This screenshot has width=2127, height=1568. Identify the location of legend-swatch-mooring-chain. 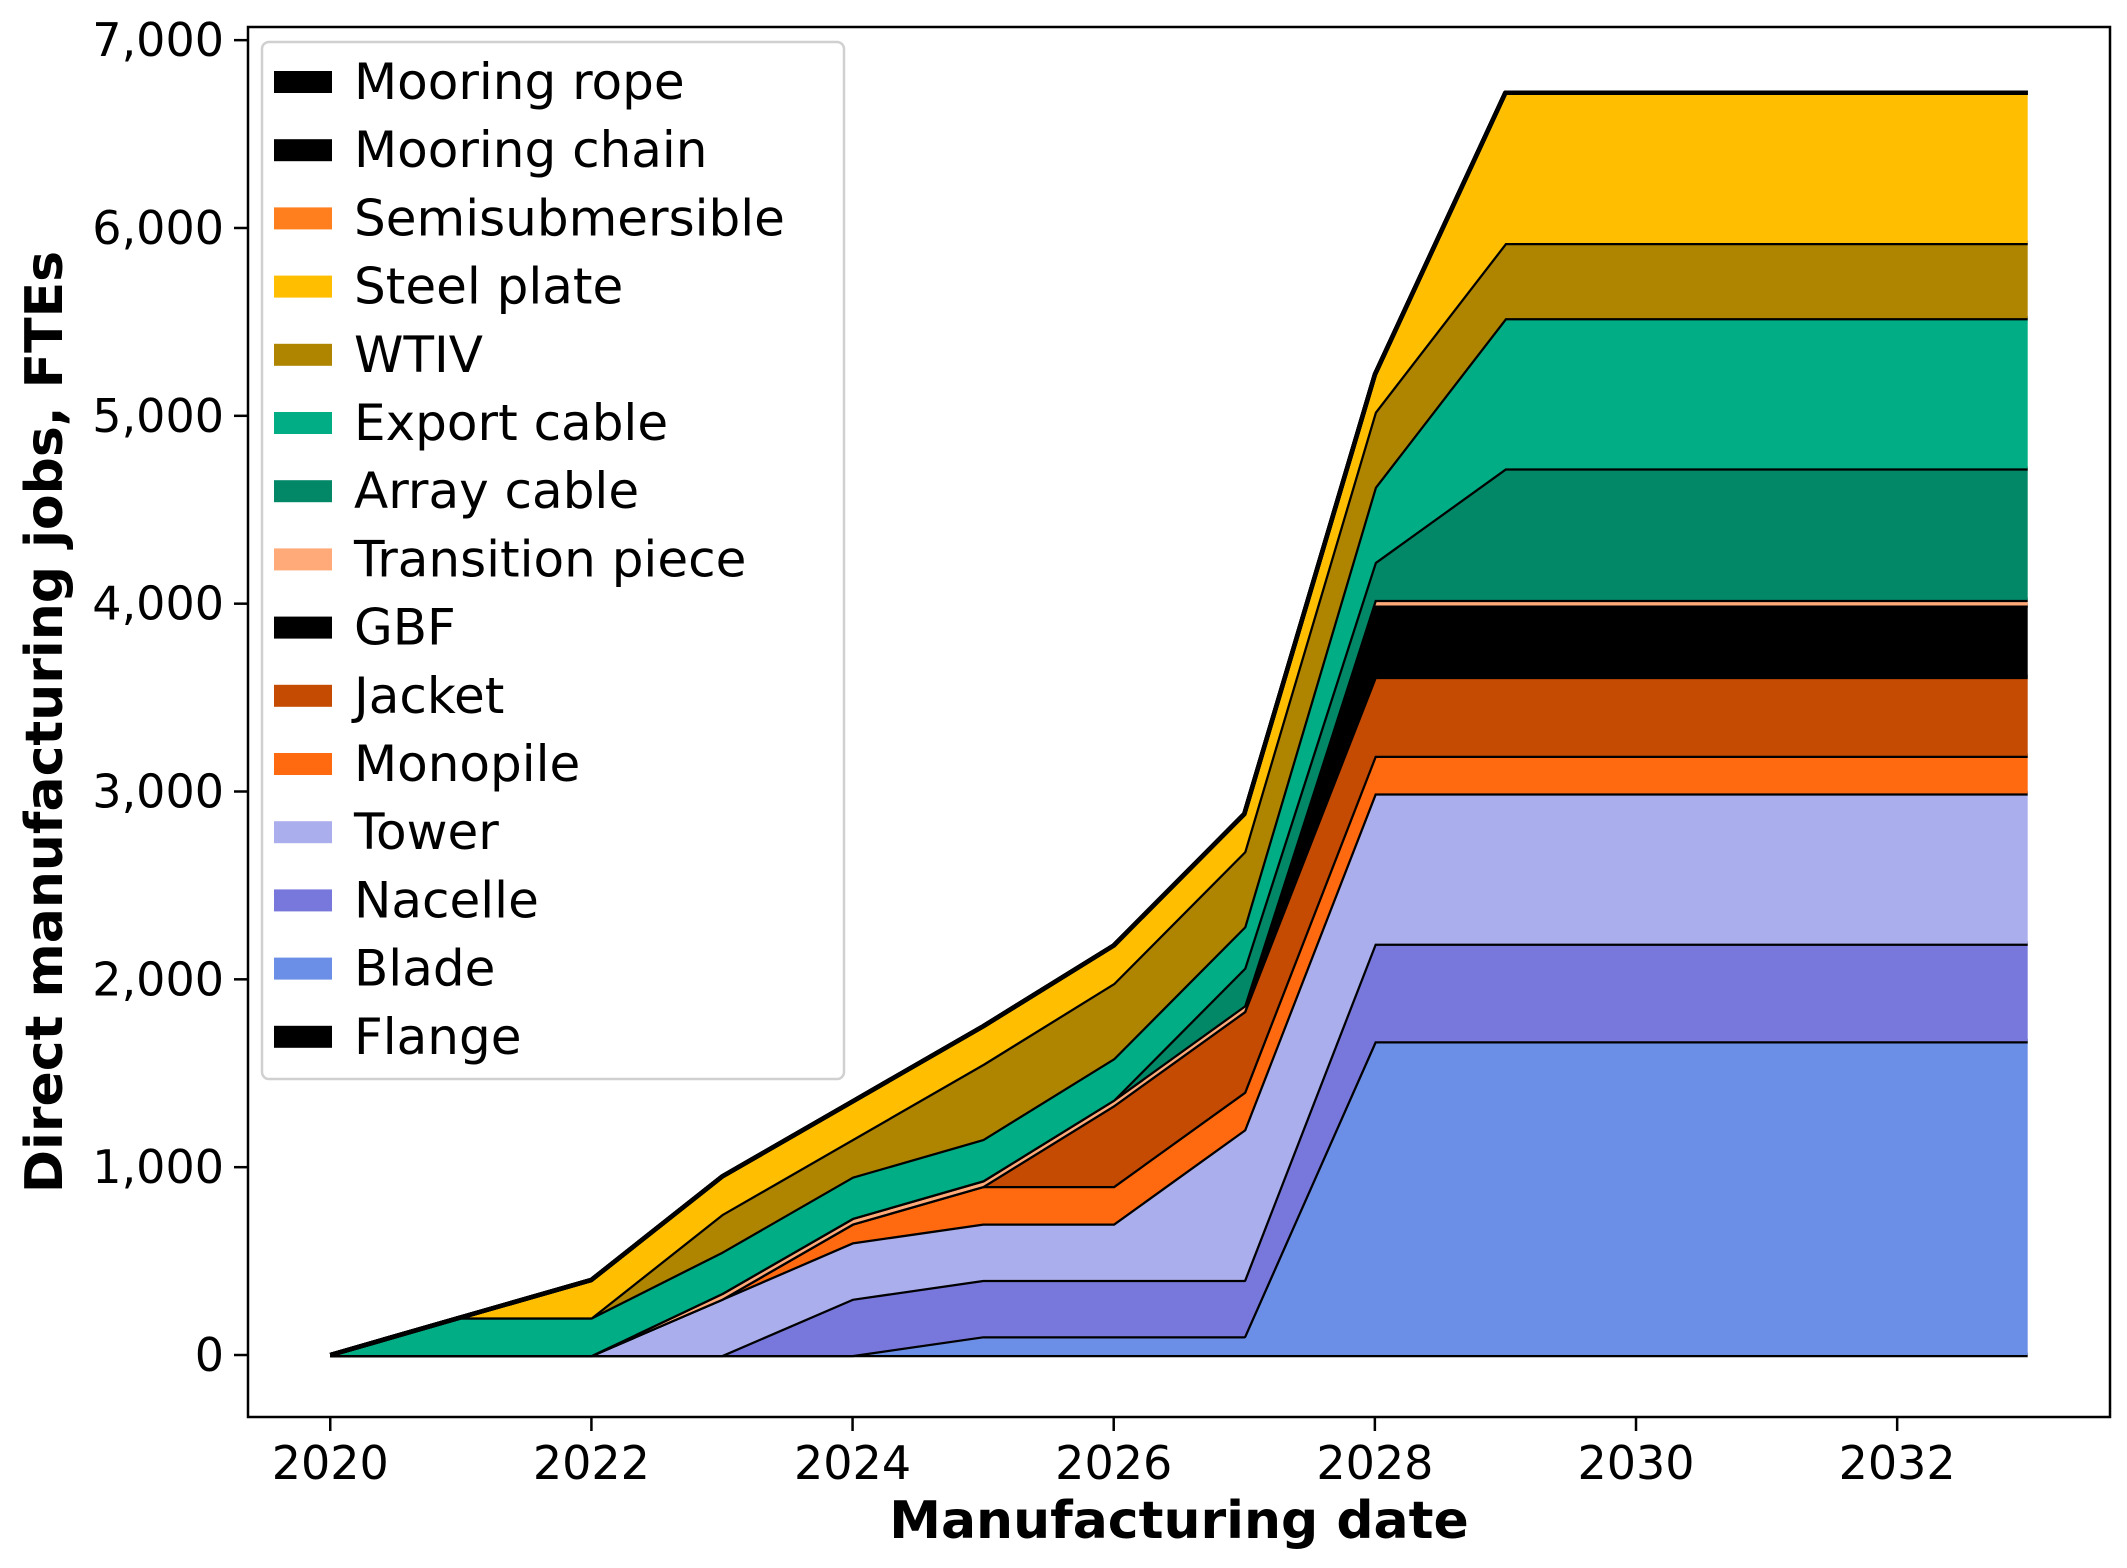
(303, 150).